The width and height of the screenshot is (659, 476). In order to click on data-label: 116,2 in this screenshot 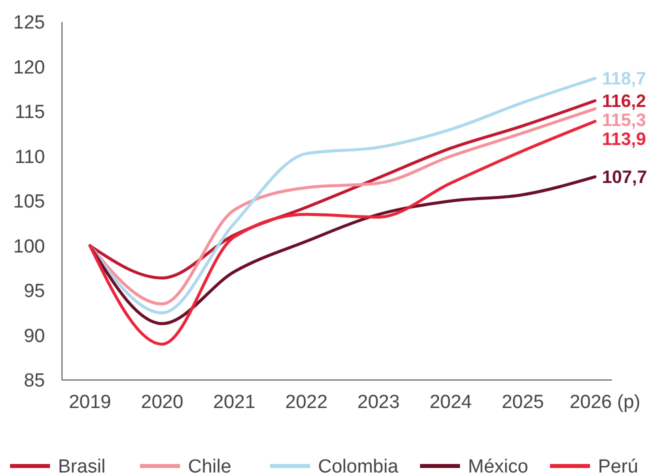, I will do `click(624, 101)`.